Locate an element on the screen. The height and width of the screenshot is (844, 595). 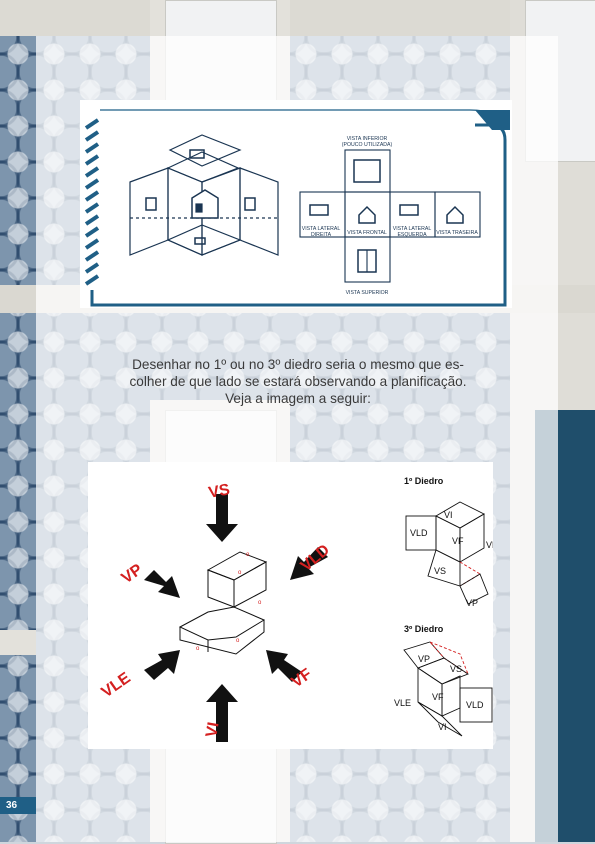
iso-unfold-drawing is located at coordinates (204, 195).